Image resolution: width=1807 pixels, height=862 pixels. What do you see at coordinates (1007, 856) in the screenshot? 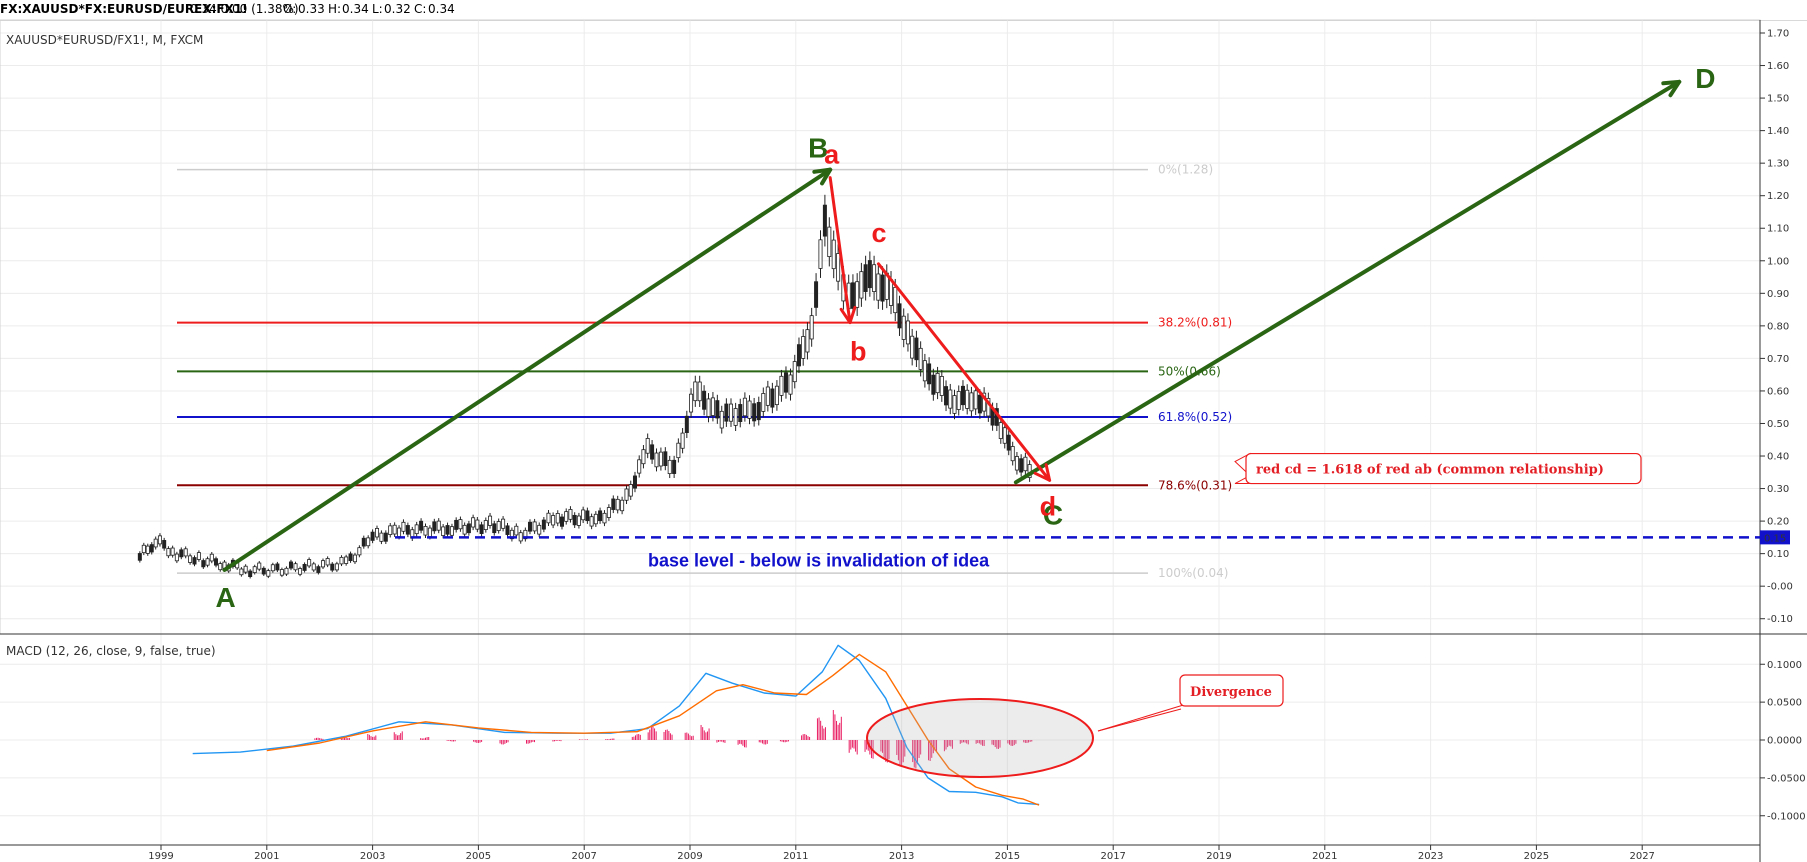
I see `time-tick-label: 2015` at bounding box center [1007, 856].